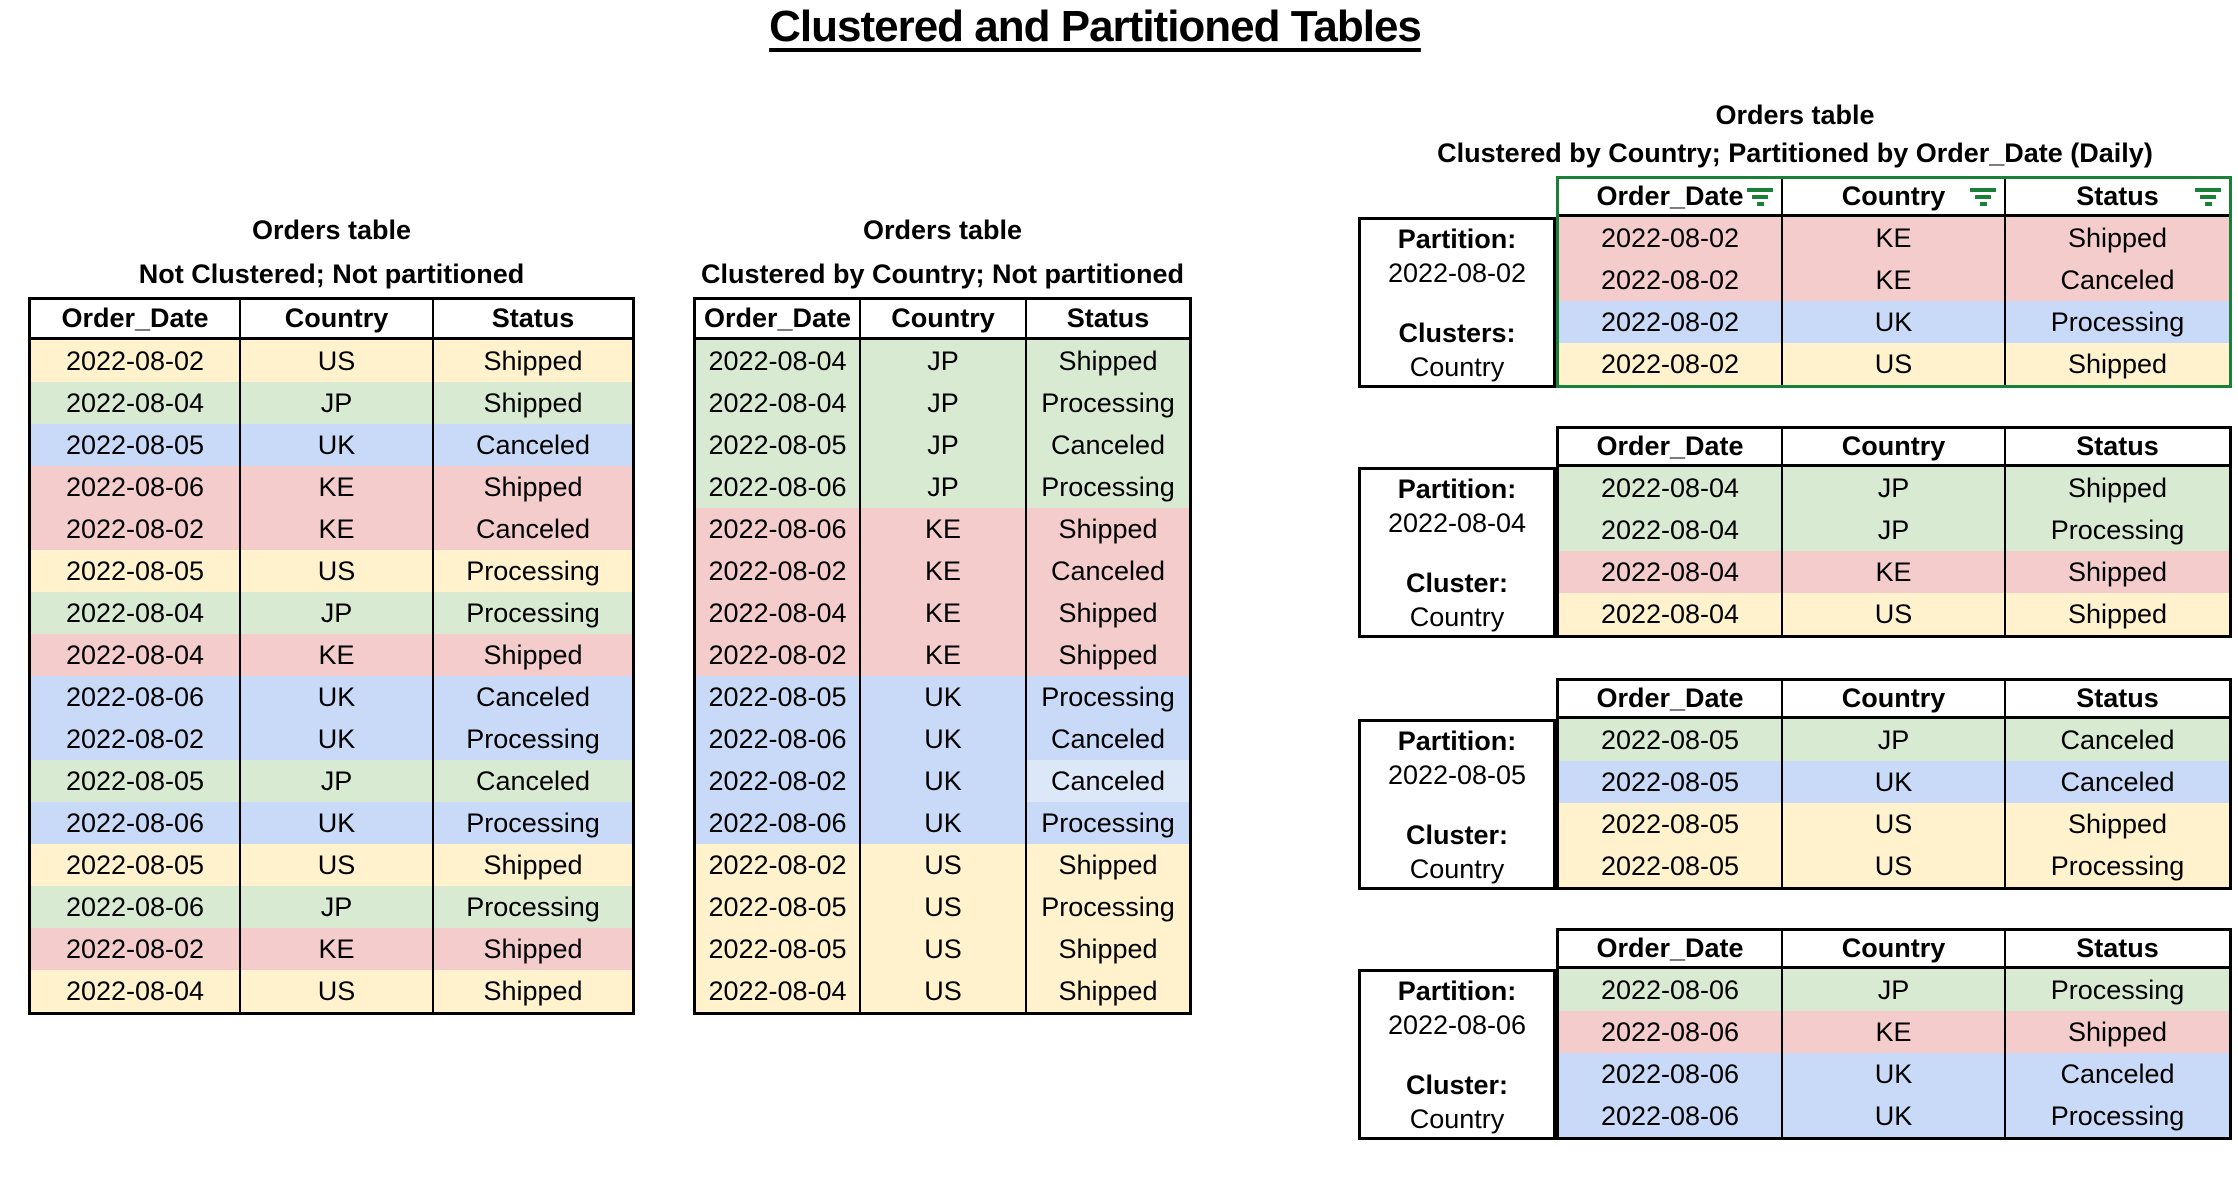  Describe the element at coordinates (1894, 488) in the screenshot. I see `table-row: 2022-08-04 JP Shipped` at that location.